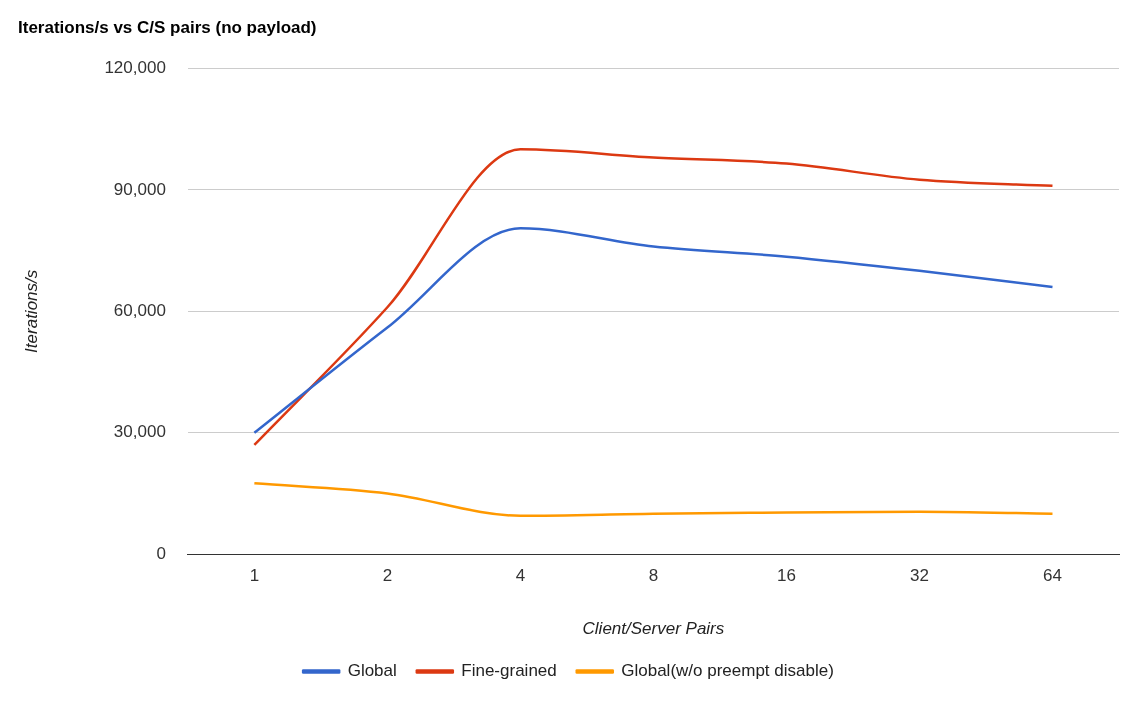 The image size is (1147, 708). I want to click on line-series, so click(653, 499).